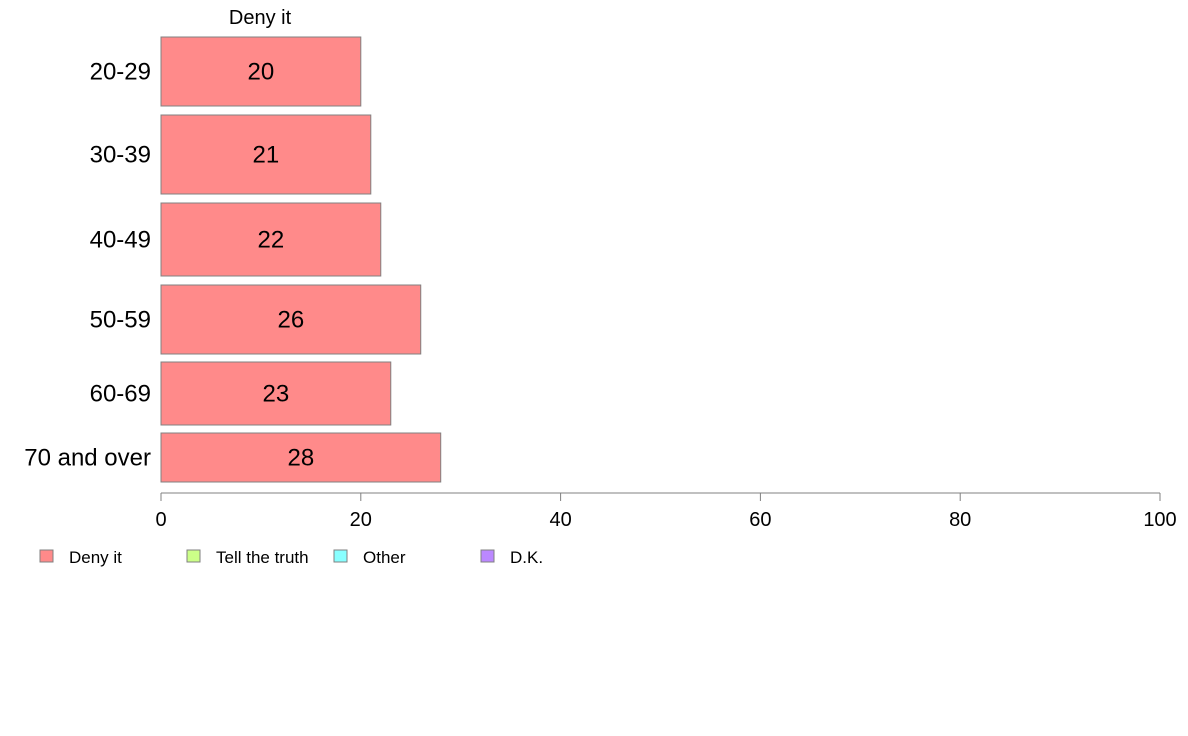 This screenshot has height=736, width=1188. I want to click on legend-label: D.K., so click(526, 557).